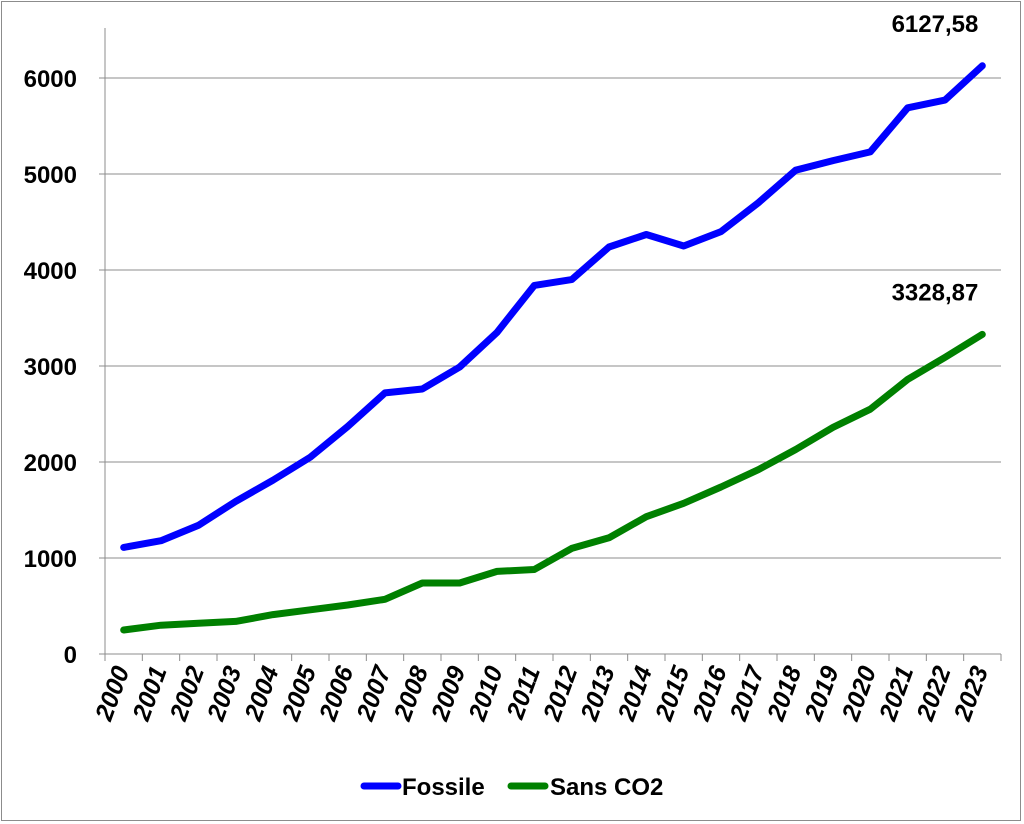 The image size is (1024, 824). Describe the element at coordinates (50, 559) in the screenshot. I see `y-tick-label: 1000` at that location.